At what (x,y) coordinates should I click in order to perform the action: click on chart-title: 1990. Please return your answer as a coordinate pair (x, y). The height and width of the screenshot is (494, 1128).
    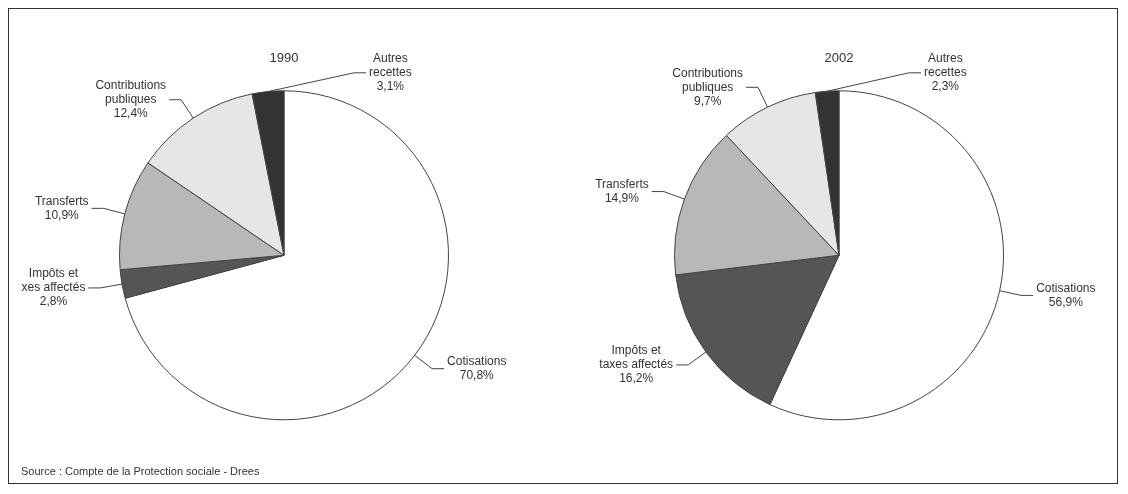
    Looking at the image, I should click on (284, 58).